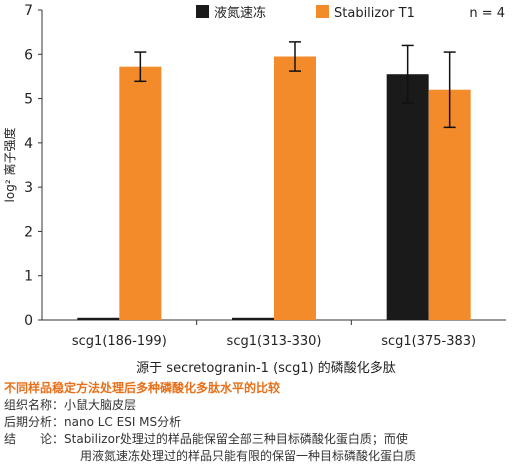 The image size is (512, 469). I want to click on x-tick-label: scg1(375-383), so click(428, 341).